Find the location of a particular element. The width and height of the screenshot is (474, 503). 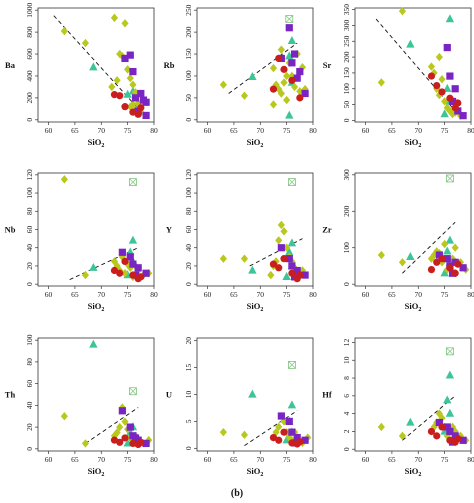

y-axis-label: U is located at coordinates (169, 395).